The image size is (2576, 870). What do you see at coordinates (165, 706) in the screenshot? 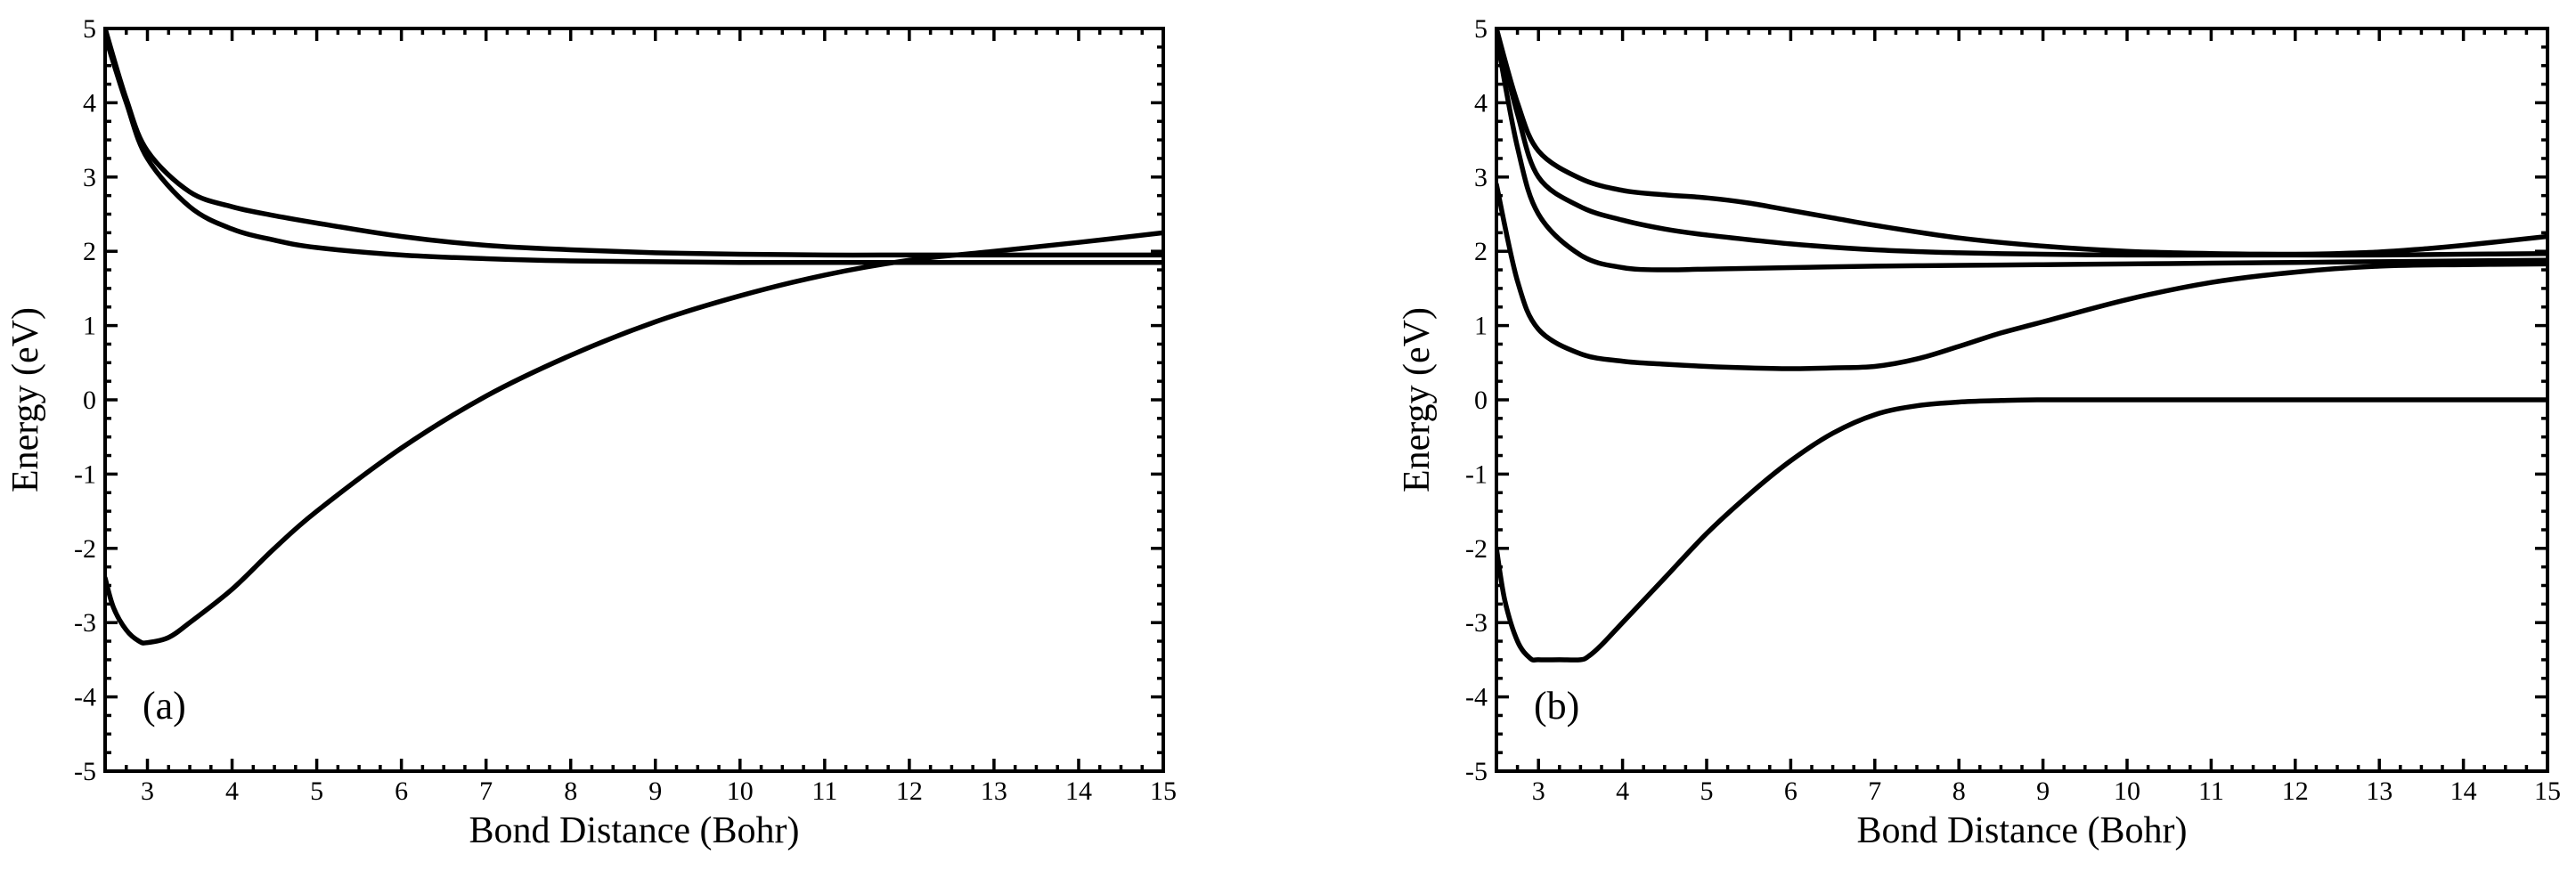
I see `panel-label: (a)` at bounding box center [165, 706].